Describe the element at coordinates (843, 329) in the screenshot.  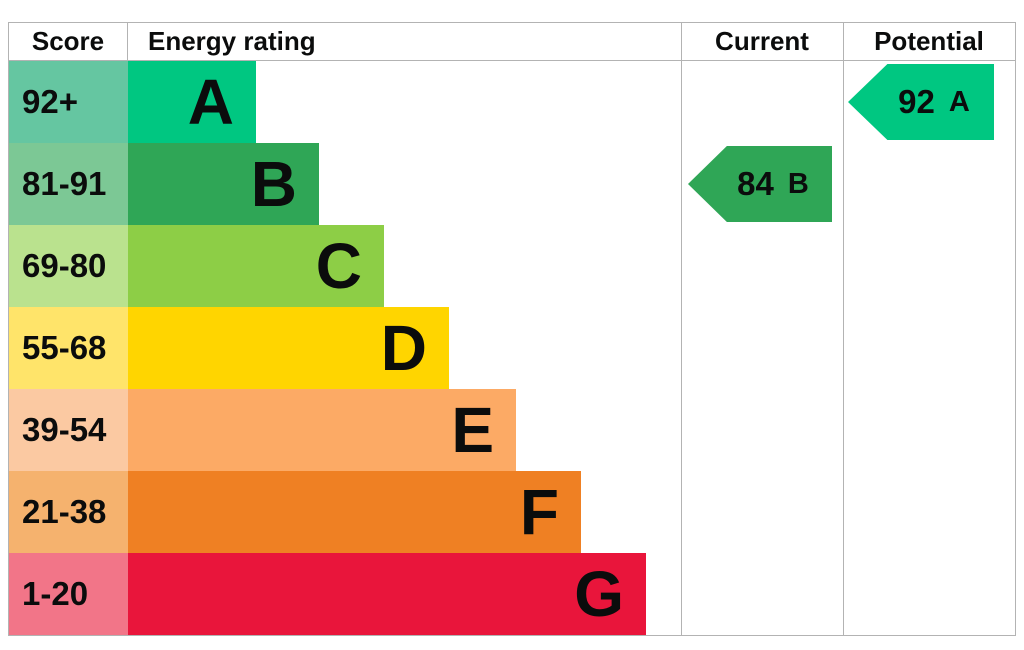
I see `column-divider-potential` at that location.